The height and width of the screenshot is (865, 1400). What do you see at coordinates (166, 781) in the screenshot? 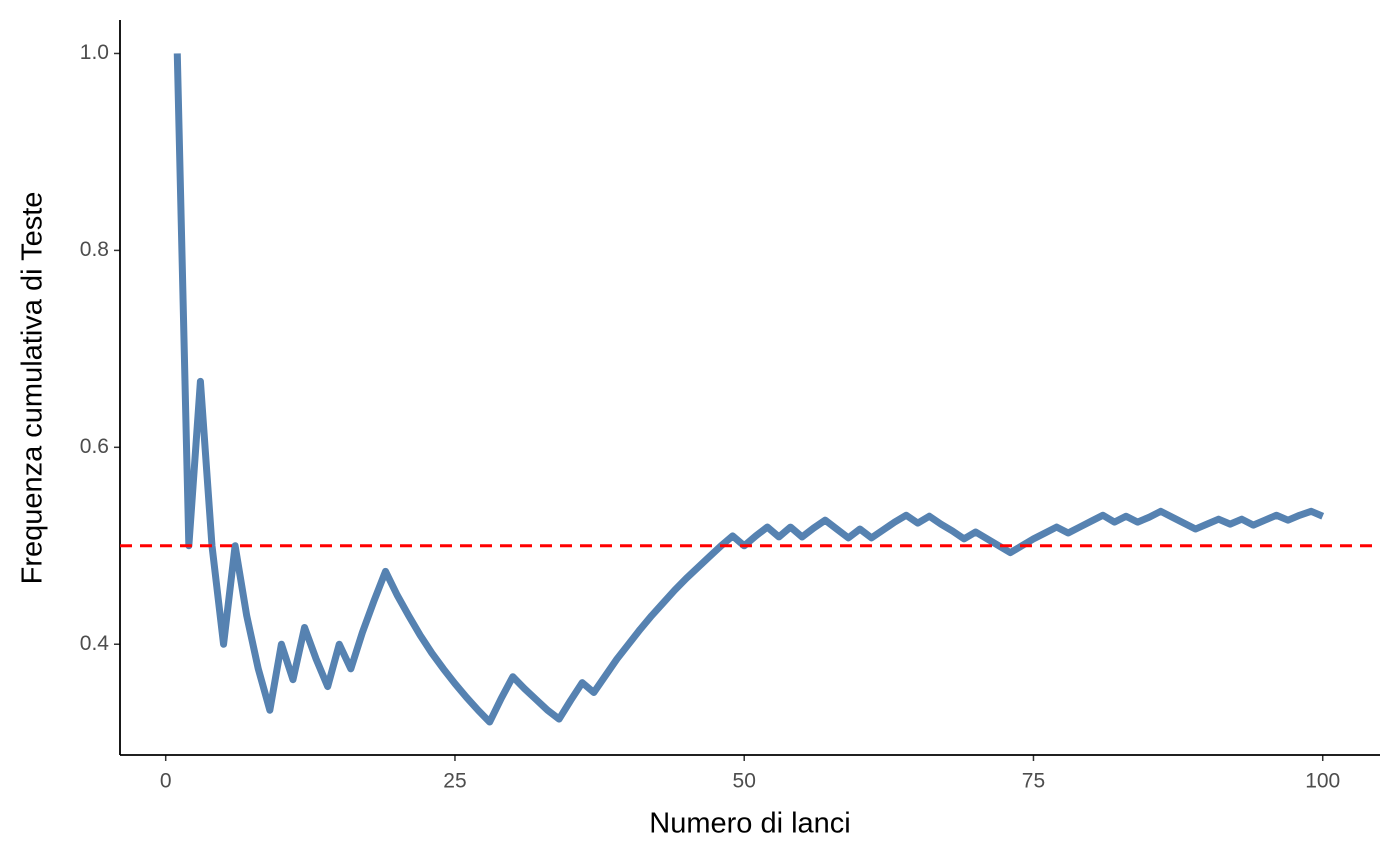
I see `x-tick-label: 0` at bounding box center [166, 781].